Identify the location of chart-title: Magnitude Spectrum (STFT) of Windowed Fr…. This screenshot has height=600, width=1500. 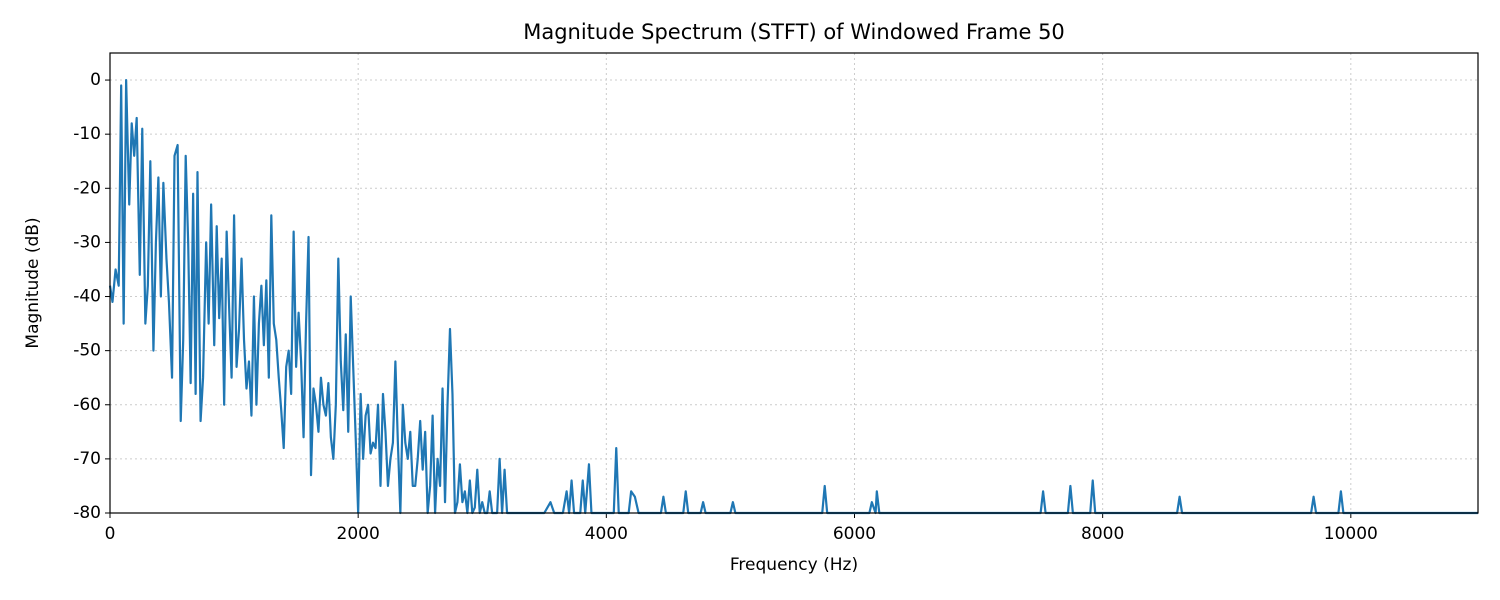
(794, 32).